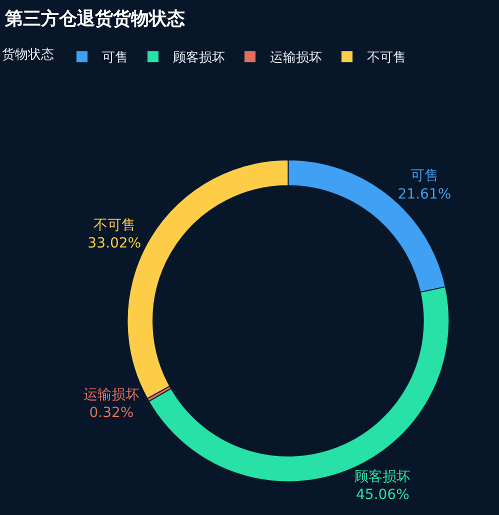 Image resolution: width=499 pixels, height=515 pixels. Describe the element at coordinates (111, 413) in the screenshot. I see `data-label: 0.32%` at that location.